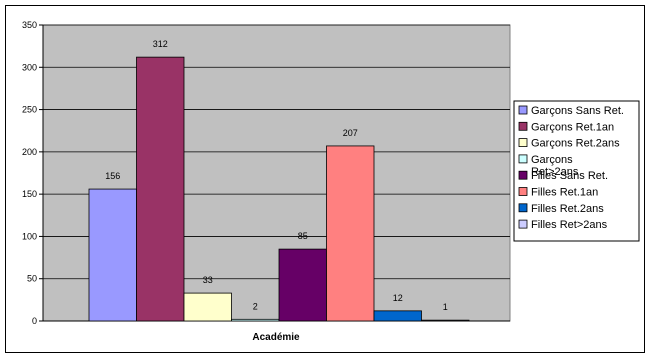  Describe the element at coordinates (29, 25) in the screenshot. I see `y-tick-label: 350` at that location.